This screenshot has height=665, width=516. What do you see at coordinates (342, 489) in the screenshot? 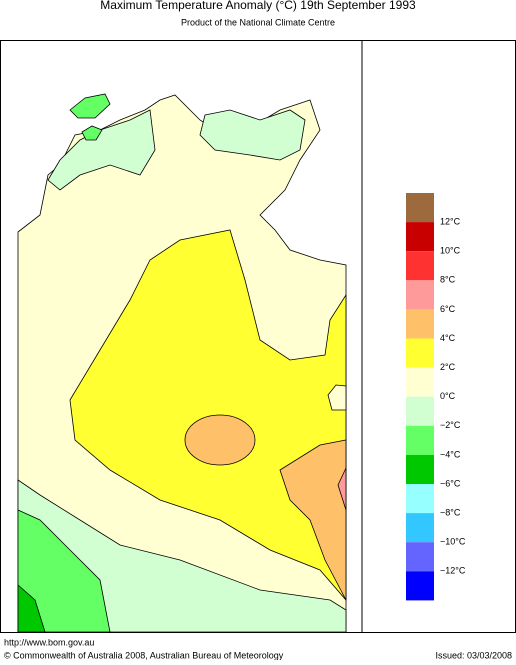
I see `region-very-hot` at bounding box center [342, 489].